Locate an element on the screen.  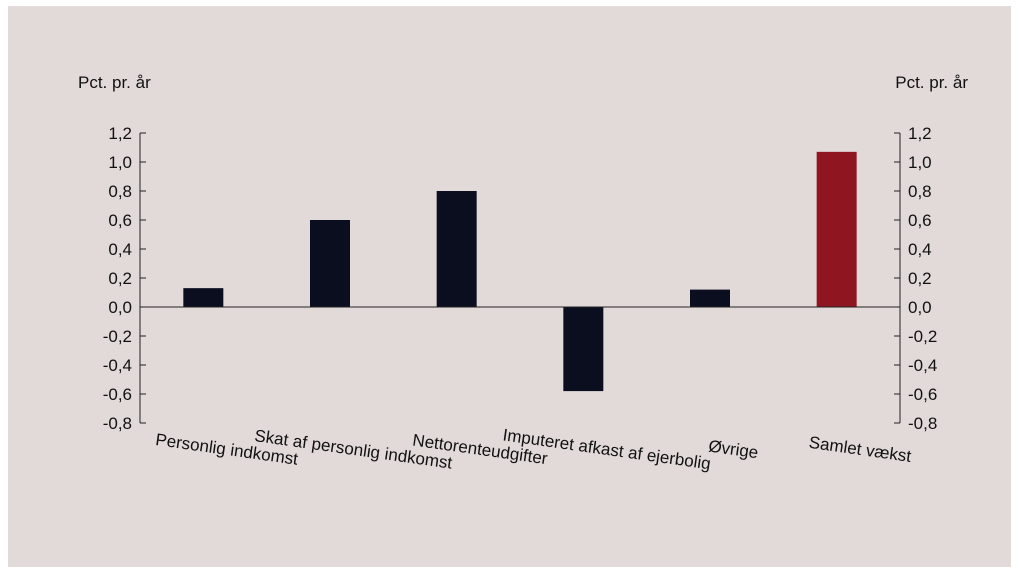
right-tick-label: -0,2 is located at coordinates (922, 336).